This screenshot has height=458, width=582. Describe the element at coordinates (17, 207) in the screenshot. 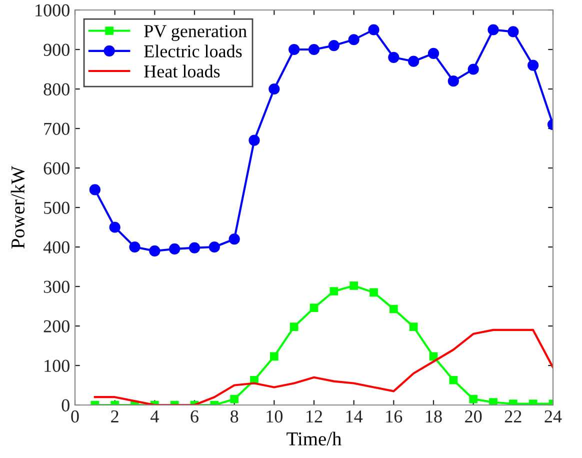

I see `y-axis-title: Power/kW` at that location.